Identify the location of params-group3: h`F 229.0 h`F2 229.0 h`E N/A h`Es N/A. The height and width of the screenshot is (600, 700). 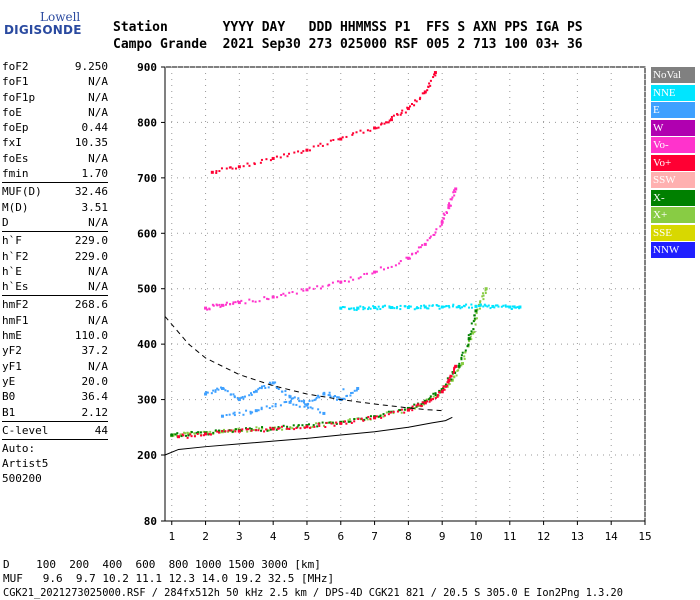
(55, 263).